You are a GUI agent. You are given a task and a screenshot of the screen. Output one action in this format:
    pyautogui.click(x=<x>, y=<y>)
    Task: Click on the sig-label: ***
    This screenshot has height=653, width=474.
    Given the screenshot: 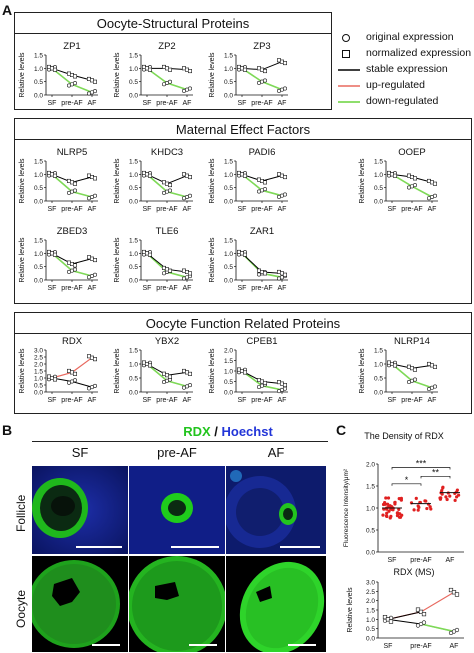 What is the action you would take?
    pyautogui.click(x=421, y=464)
    